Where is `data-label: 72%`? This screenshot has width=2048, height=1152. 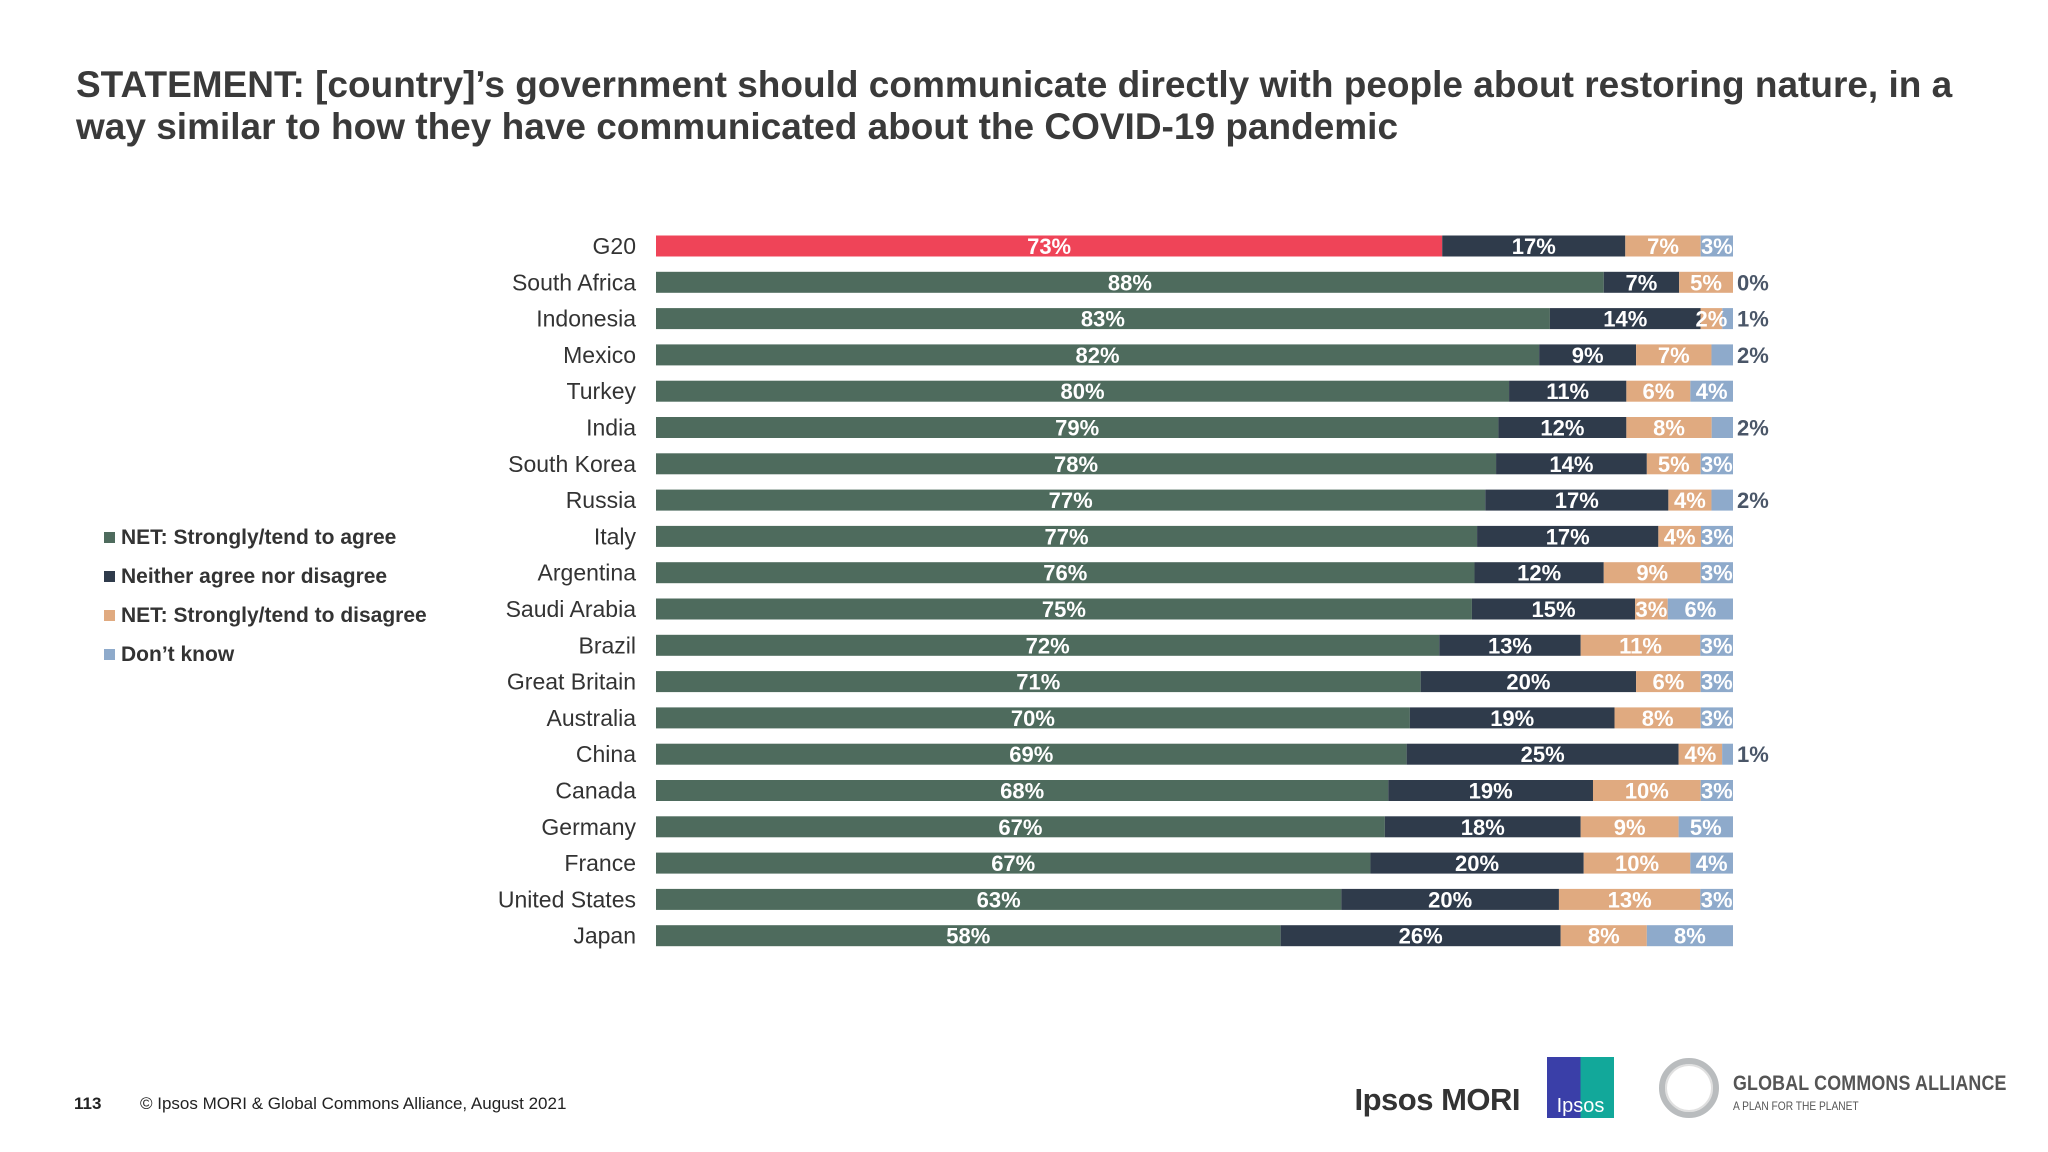
data-label: 72% is located at coordinates (1048, 645).